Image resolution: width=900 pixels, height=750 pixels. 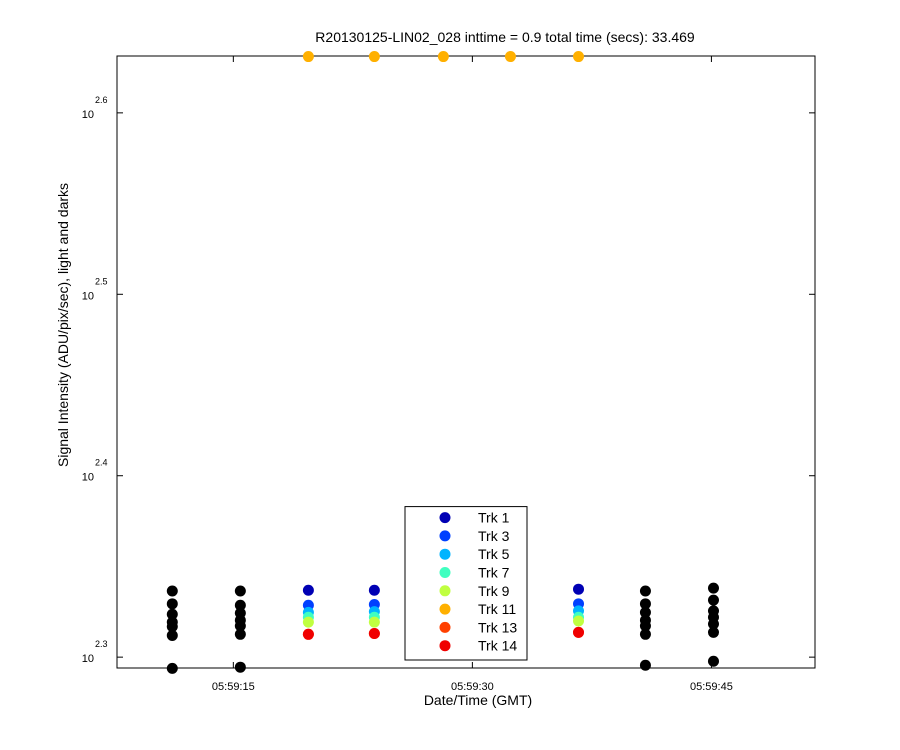 I want to click on legend-label: Trk 1, so click(x=494, y=518).